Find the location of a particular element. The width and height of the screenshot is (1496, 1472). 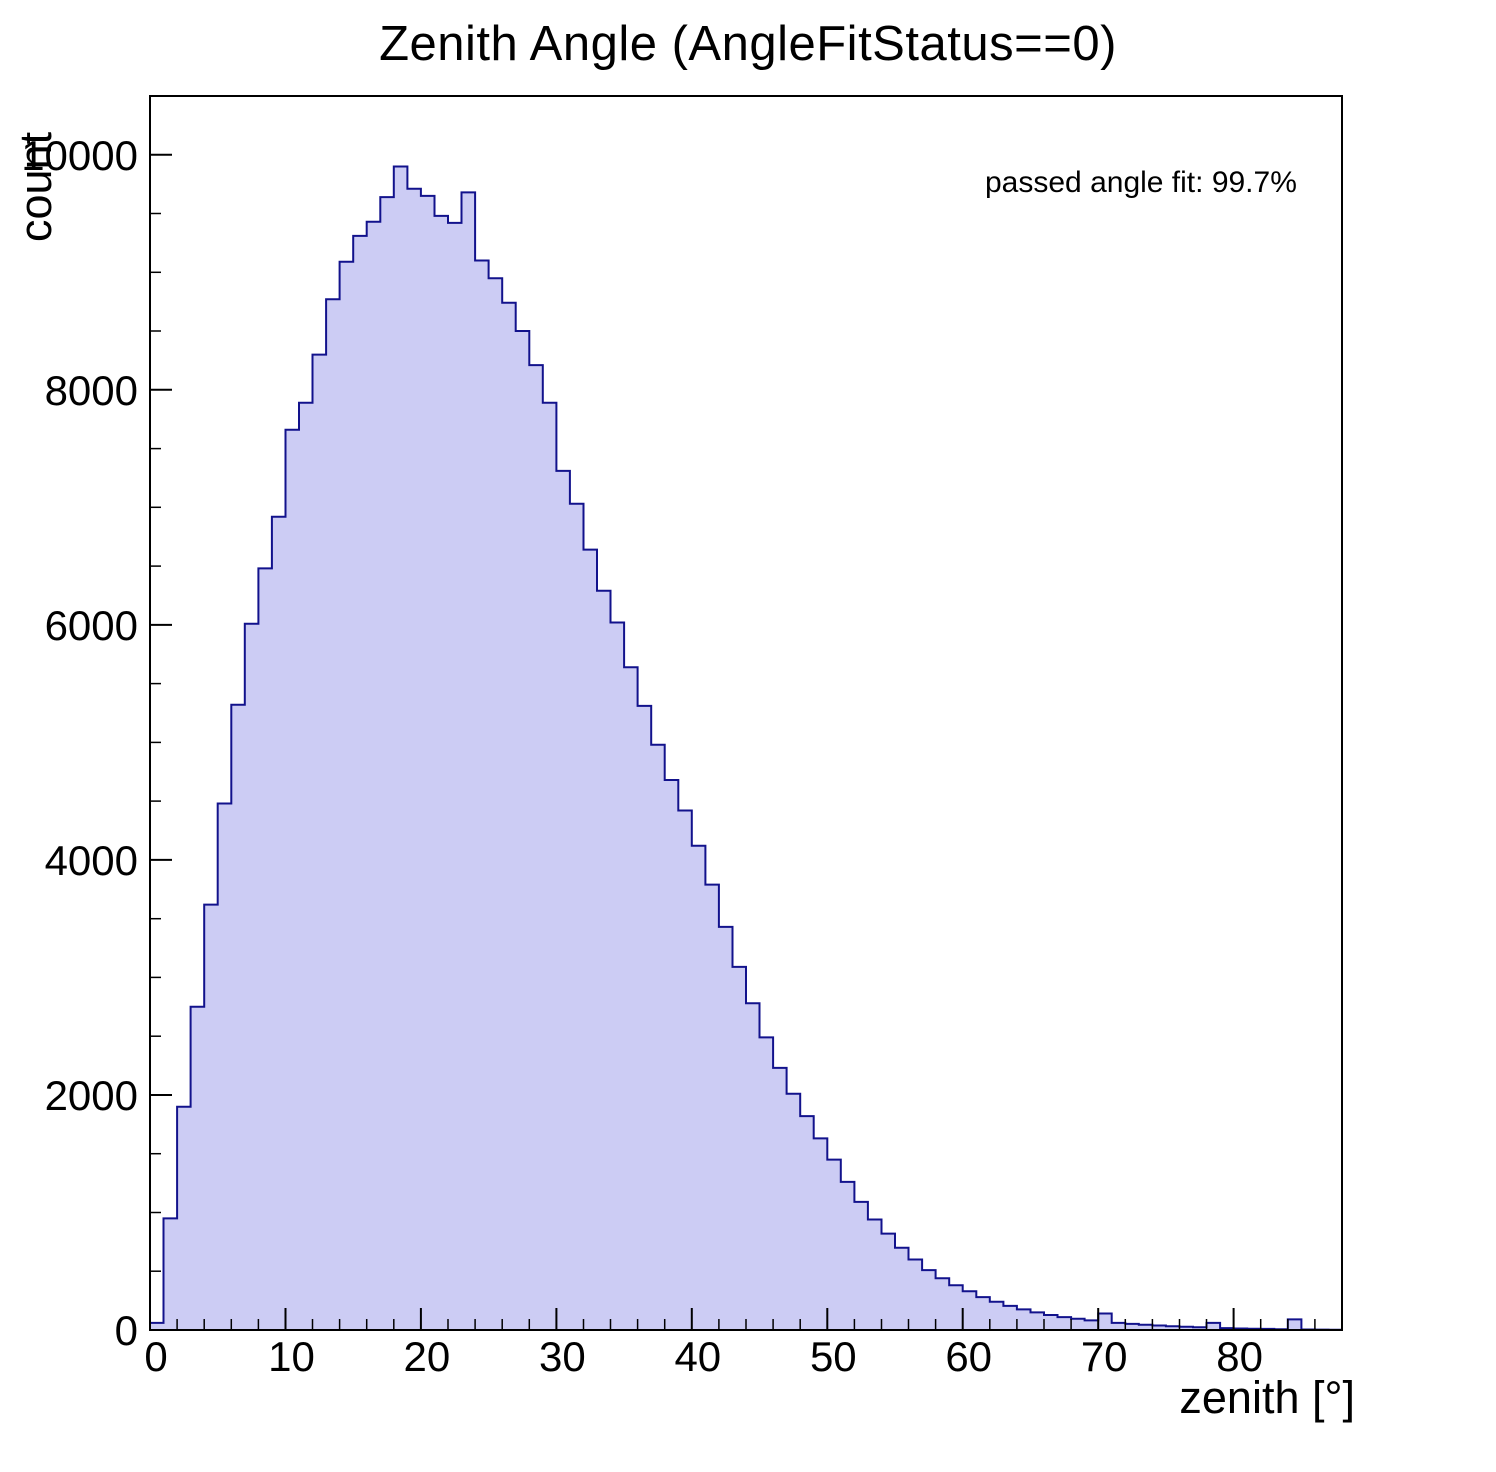

x-tick-label: 40 is located at coordinates (697, 1356).